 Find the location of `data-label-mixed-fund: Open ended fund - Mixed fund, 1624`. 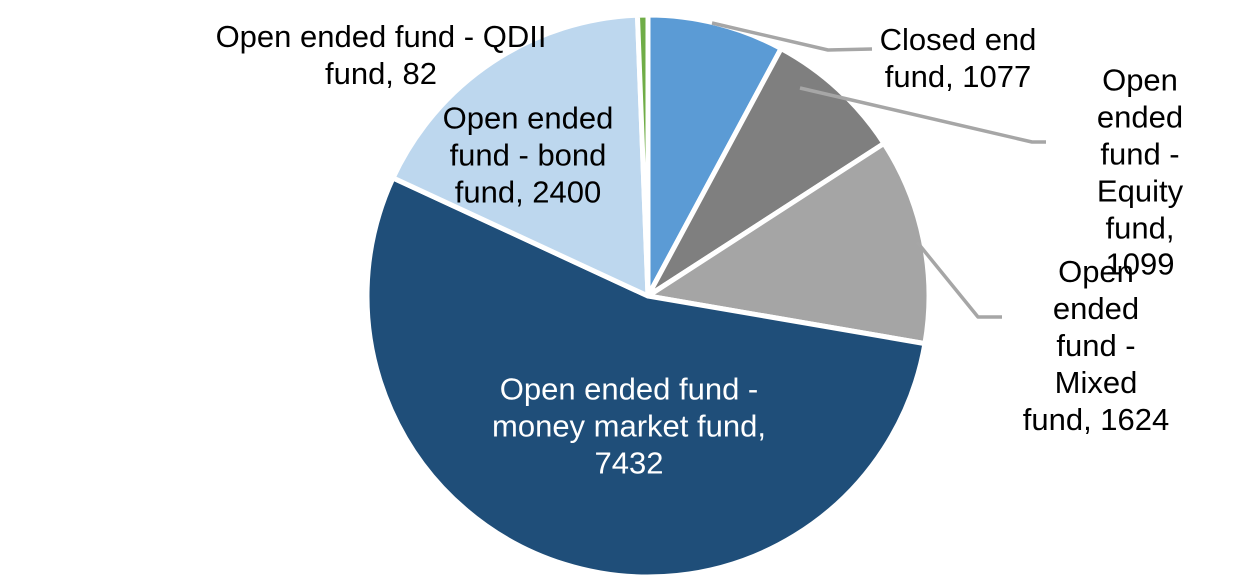

data-label-mixed-fund: Open ended fund - Mixed fund, 1624 is located at coordinates (1096, 345).